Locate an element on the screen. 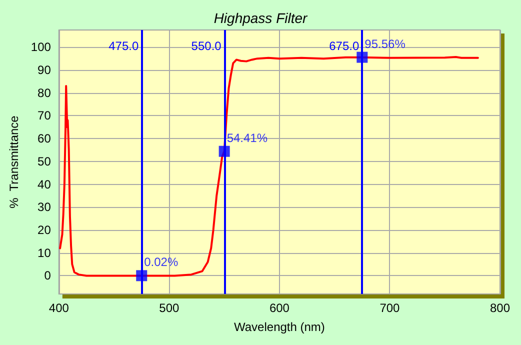  ref-line-label: 675.0 is located at coordinates (344, 46).